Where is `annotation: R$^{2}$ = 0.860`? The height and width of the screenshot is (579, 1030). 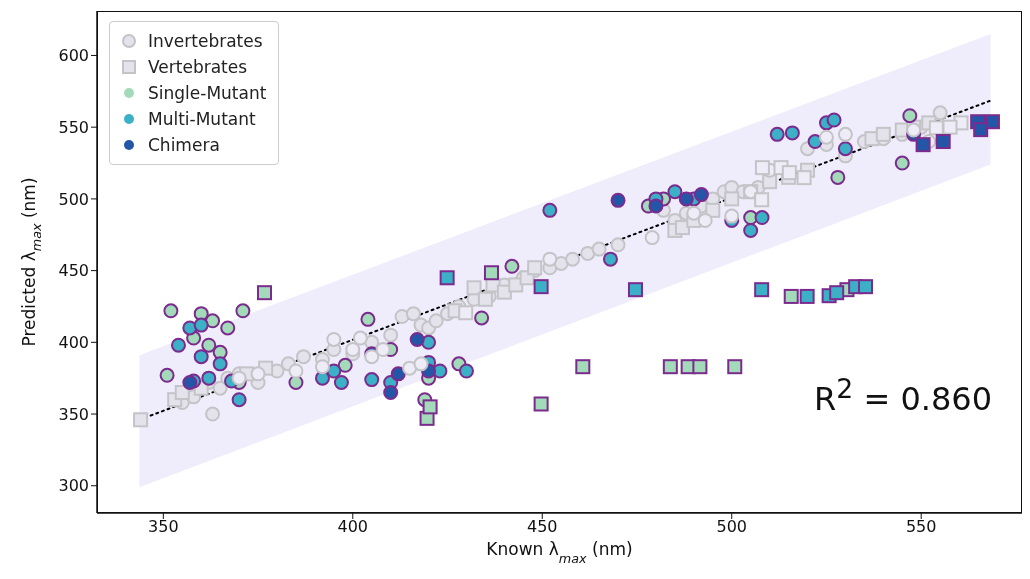
annotation: R$^{2}$ = 0.860 is located at coordinates (903, 395).